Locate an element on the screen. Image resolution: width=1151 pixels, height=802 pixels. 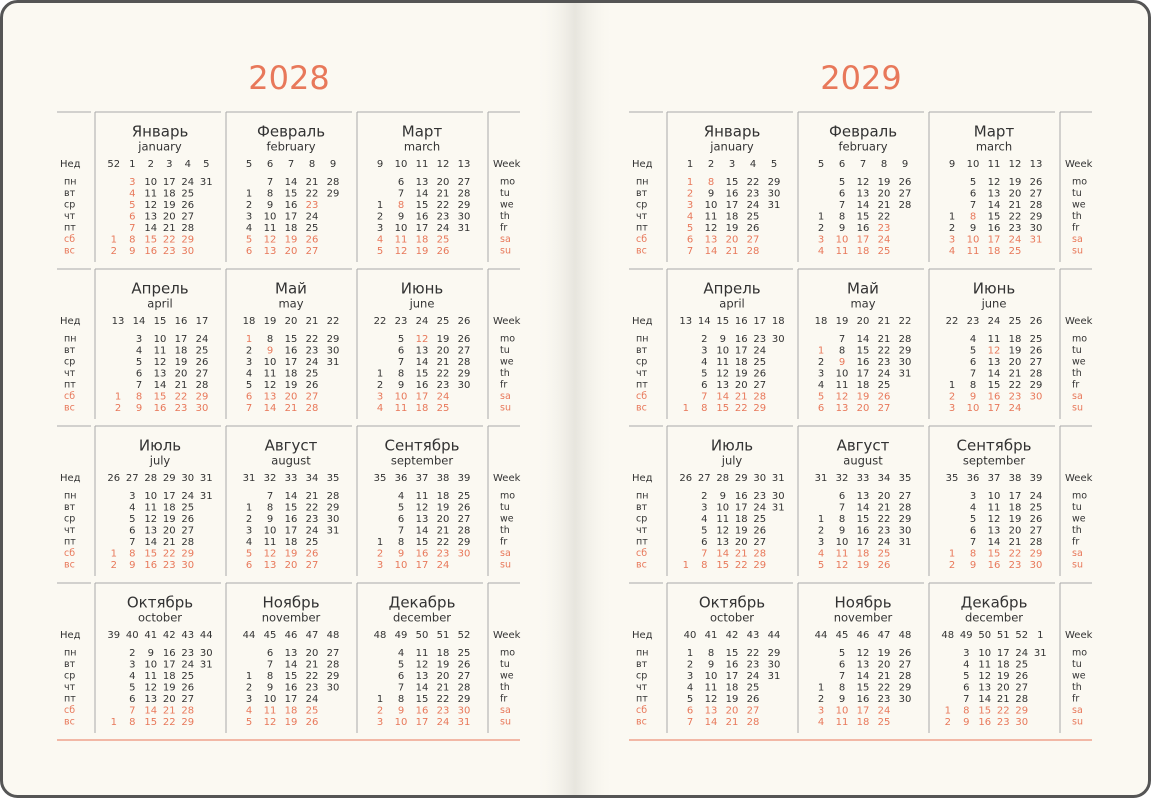
week-number: 11 is located at coordinates (994, 164).